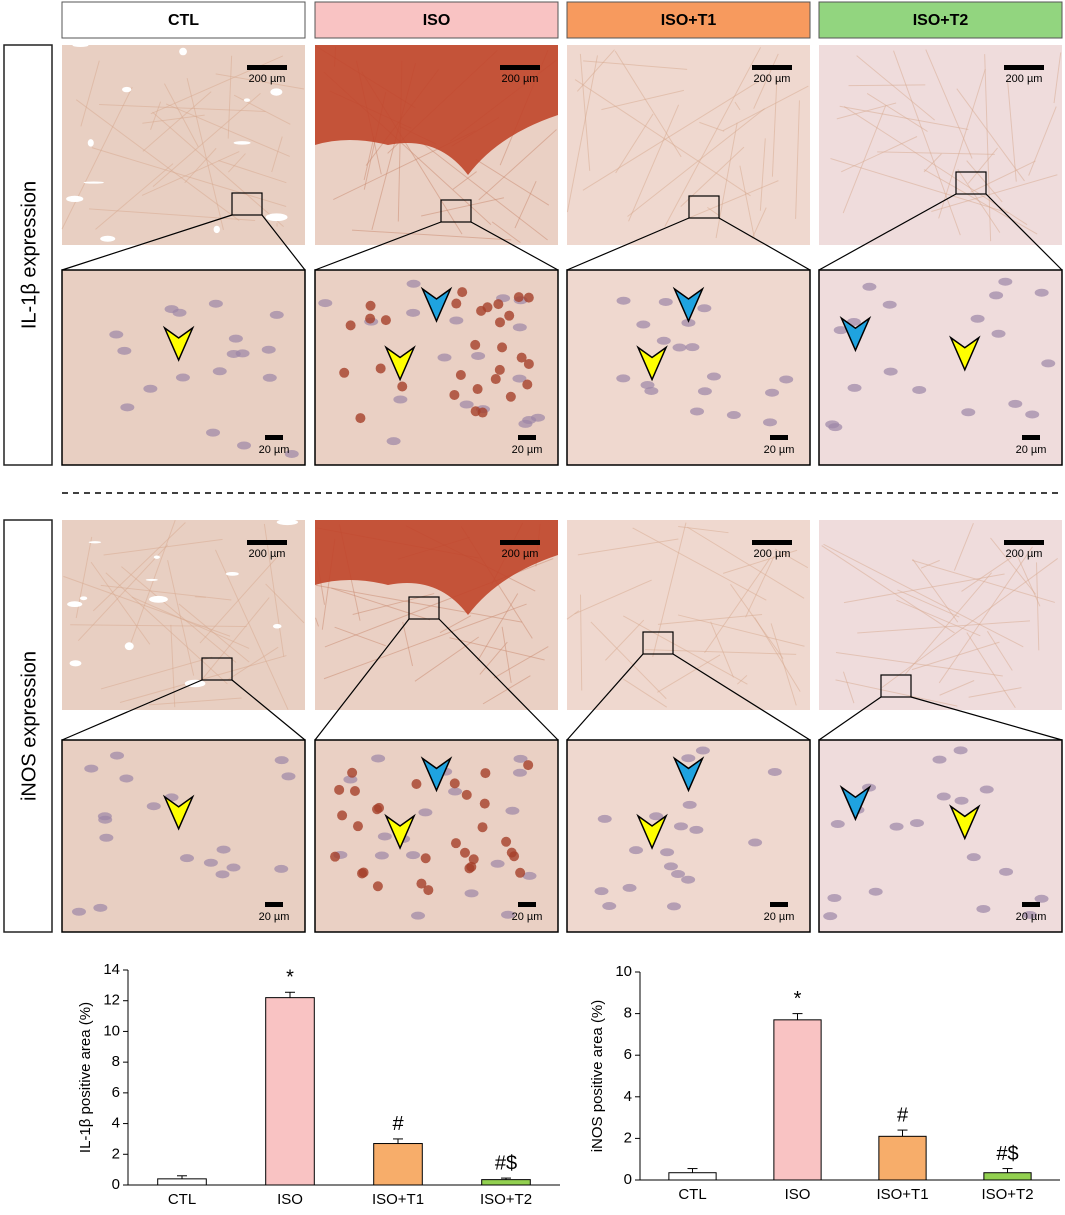 This screenshot has height=1215, width=1065. I want to click on header-label: ISO, so click(437, 20).